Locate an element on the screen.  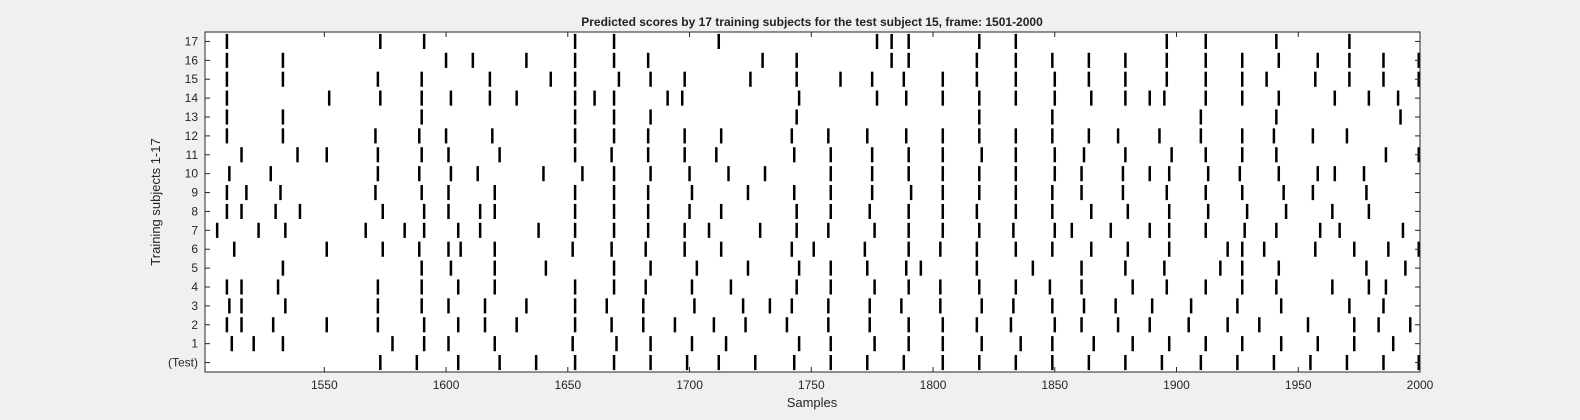
y-tick-label: 7 is located at coordinates (194, 230).